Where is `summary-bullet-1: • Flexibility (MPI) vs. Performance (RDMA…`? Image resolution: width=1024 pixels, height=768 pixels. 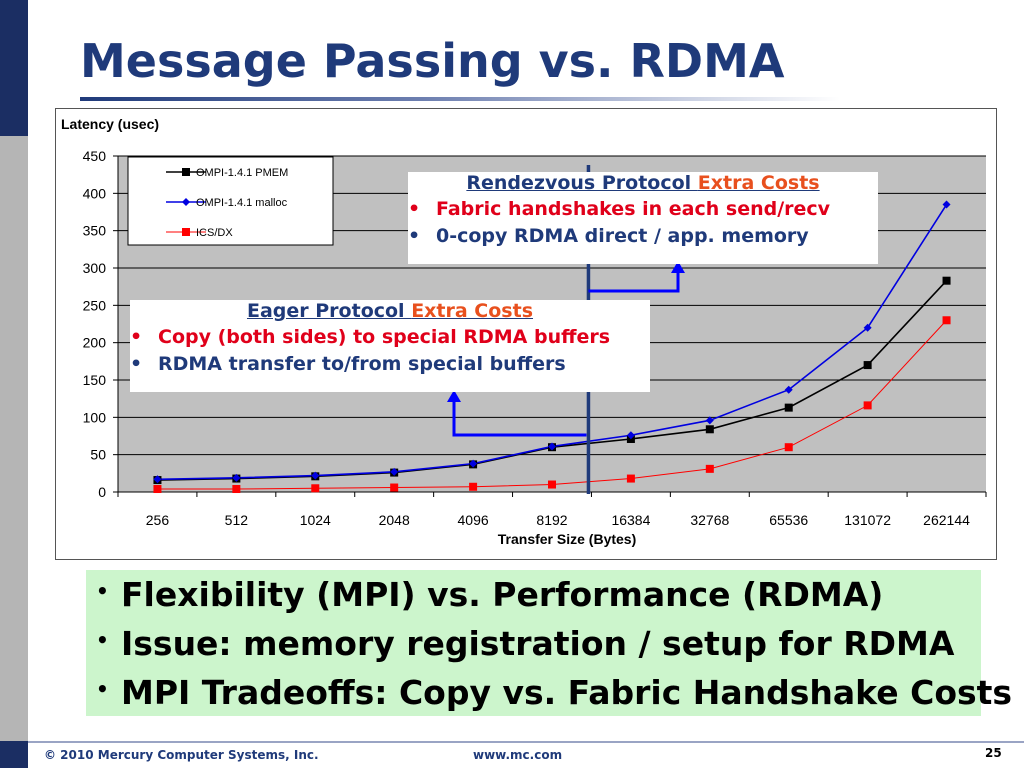
summary-bullet-1: • Flexibility (MPI) vs. Performance (RDMA… is located at coordinates (533, 594).